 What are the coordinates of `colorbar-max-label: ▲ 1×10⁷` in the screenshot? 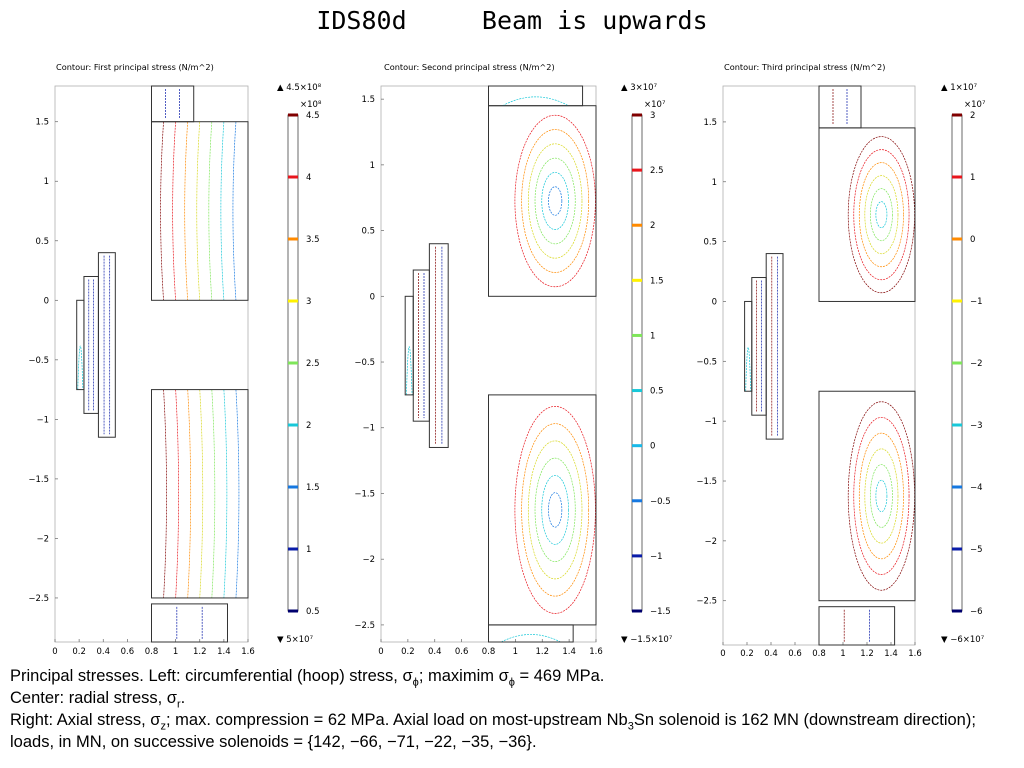 It's located at (959, 88).